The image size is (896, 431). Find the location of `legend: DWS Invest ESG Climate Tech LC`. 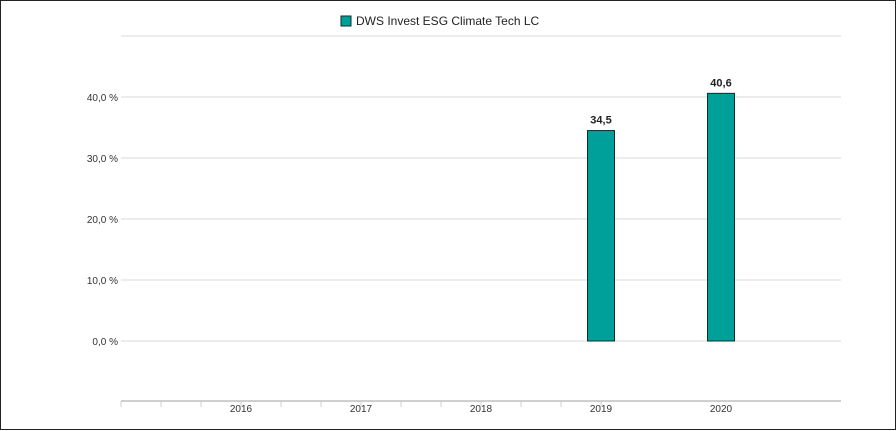

legend: DWS Invest ESG Climate Tech LC is located at coordinates (440, 21).